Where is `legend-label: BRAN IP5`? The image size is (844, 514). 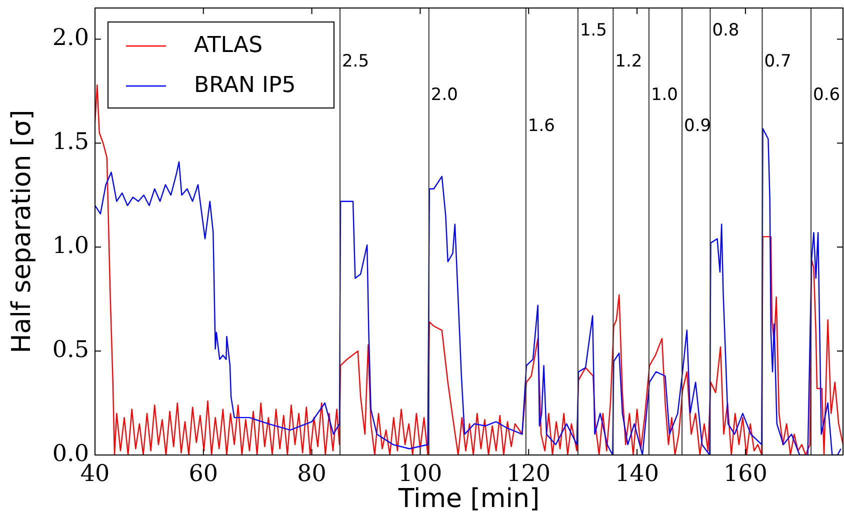 legend-label: BRAN IP5 is located at coordinates (245, 85).